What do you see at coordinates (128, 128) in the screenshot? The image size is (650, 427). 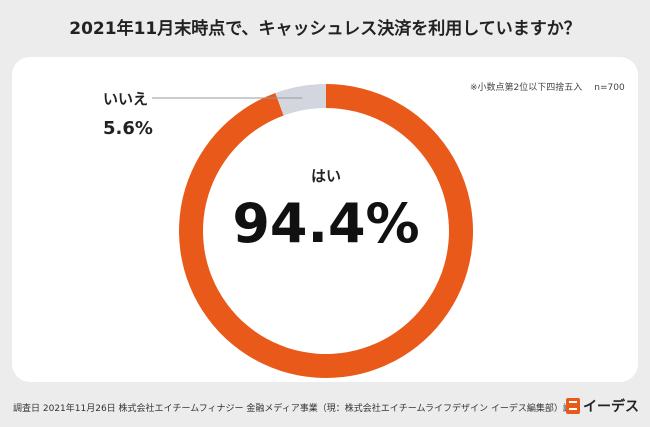 I see `no-value-label: 5.6%` at bounding box center [128, 128].